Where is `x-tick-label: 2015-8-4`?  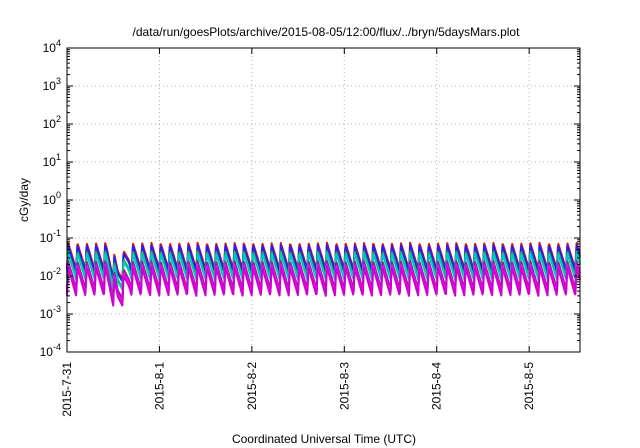 x-tick-label: 2015-8-4 is located at coordinates (437, 386).